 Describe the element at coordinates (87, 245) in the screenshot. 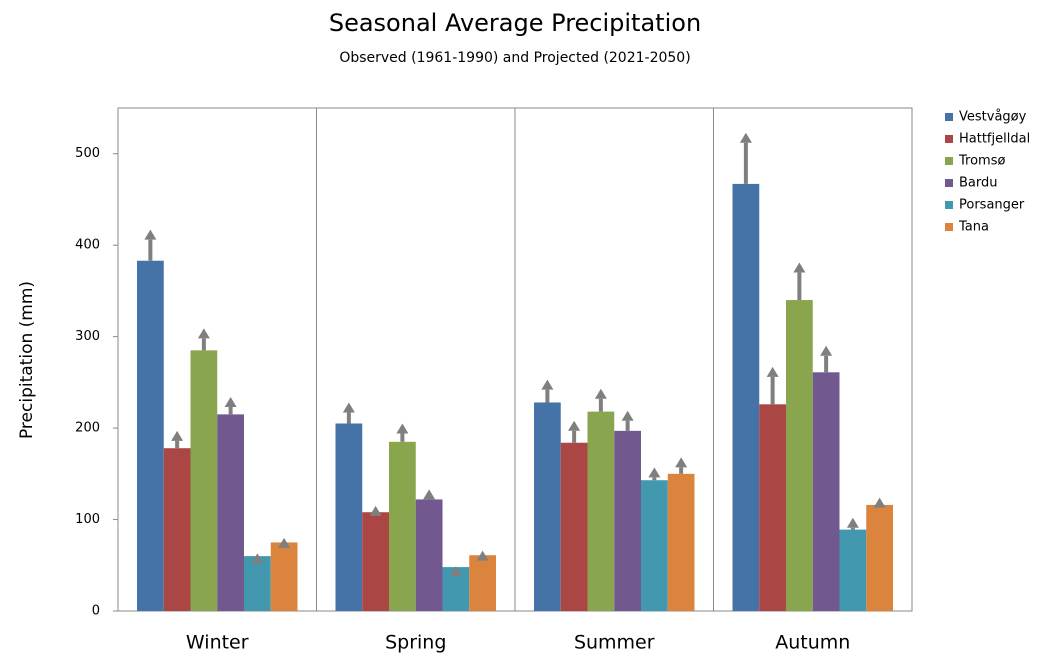

I see `y-tick-label: 400` at that location.